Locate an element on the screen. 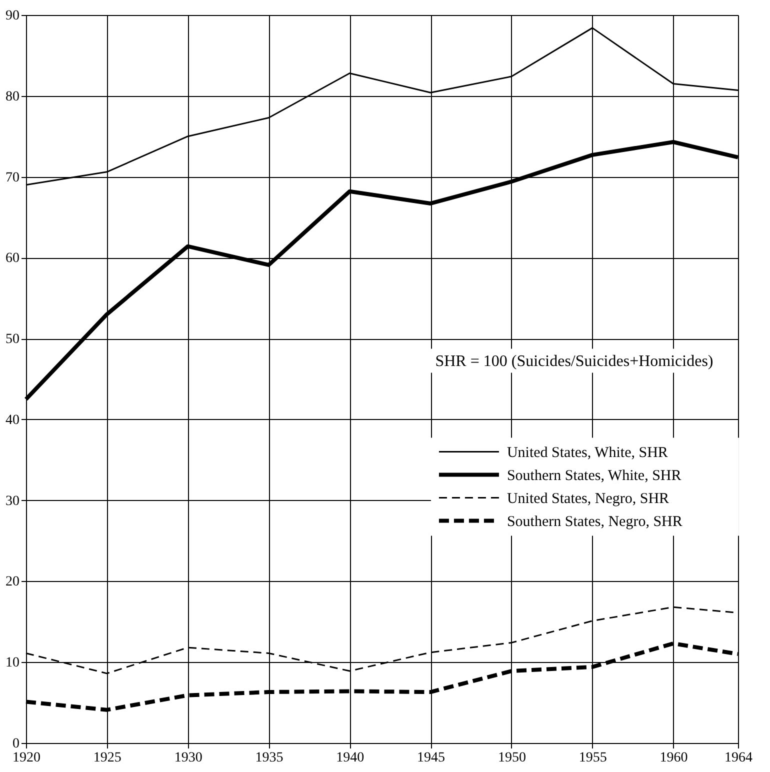 The image size is (770, 772). y-tick-label: 30 is located at coordinates (13, 501).